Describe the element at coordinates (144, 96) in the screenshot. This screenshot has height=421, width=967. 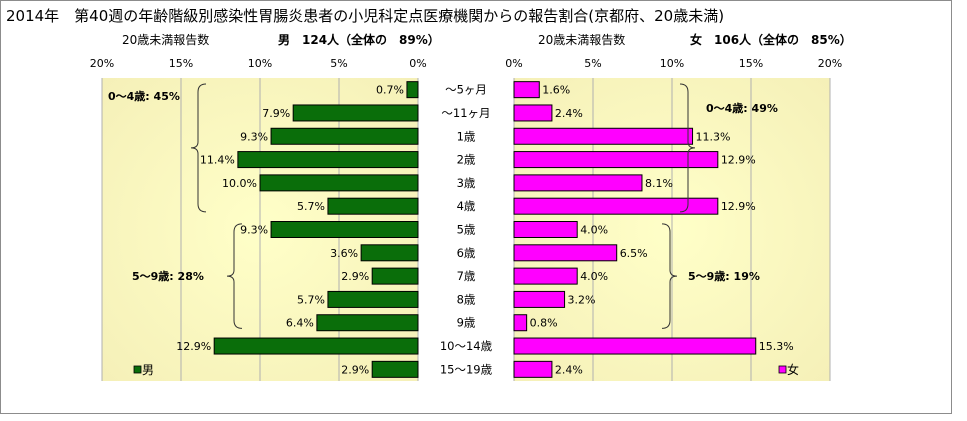
I see `group-annotation: 0～4歳: 45%` at that location.